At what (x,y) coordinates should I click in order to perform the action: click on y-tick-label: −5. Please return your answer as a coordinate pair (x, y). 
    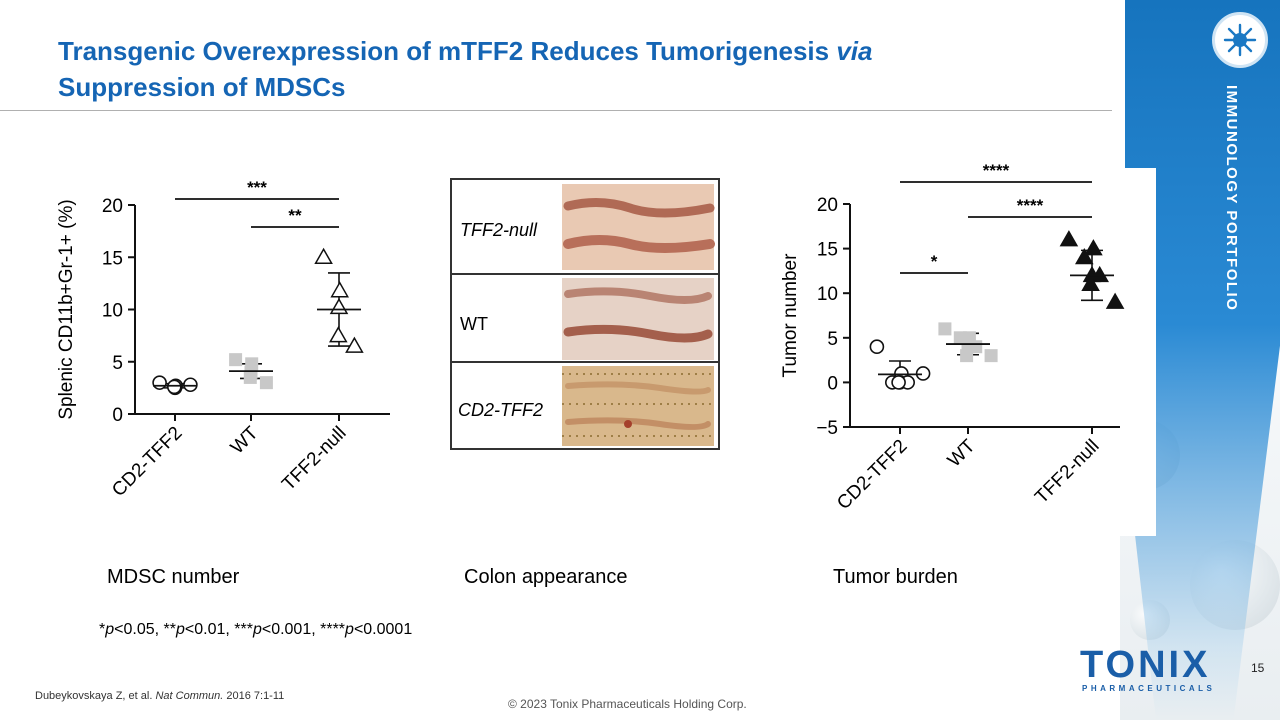
    Looking at the image, I should click on (827, 428).